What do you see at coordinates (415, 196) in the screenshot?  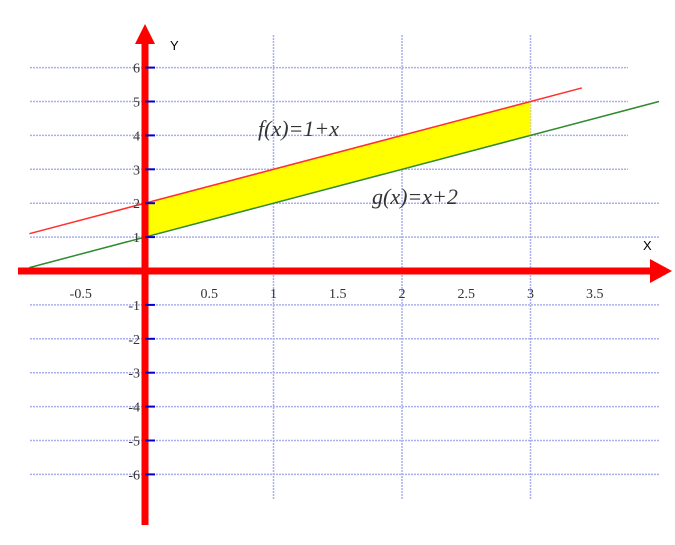 I see `series-label-g: g(x)=x+2` at bounding box center [415, 196].